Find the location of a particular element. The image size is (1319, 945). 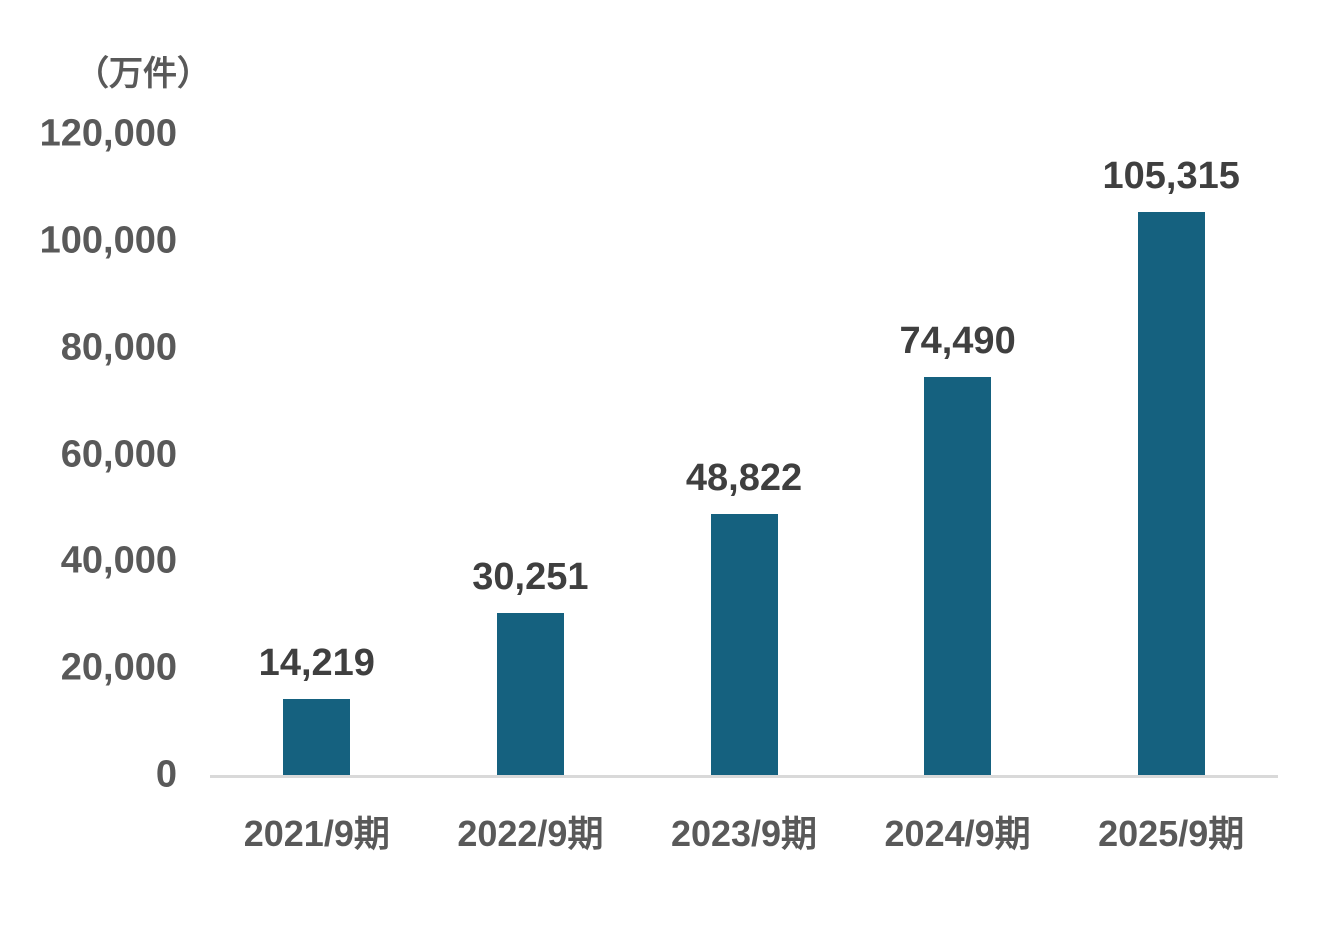

y-axis-tick-label: 100,000 is located at coordinates (108, 240).